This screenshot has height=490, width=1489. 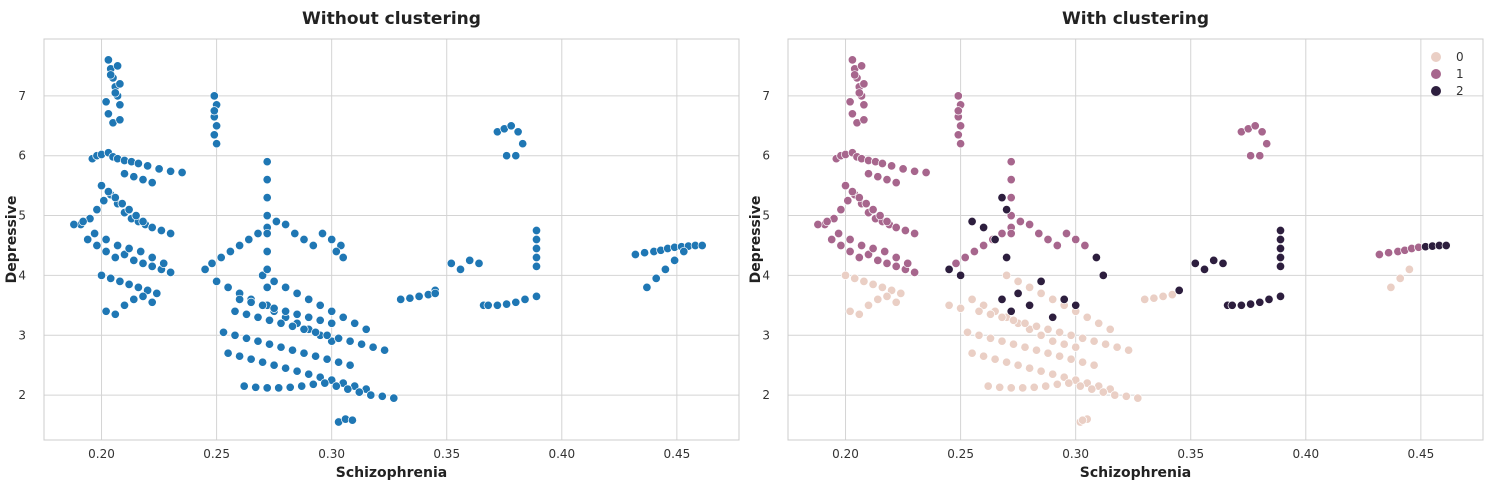 I want to click on x-axis-label: Schizophrenia, so click(x=392, y=473).